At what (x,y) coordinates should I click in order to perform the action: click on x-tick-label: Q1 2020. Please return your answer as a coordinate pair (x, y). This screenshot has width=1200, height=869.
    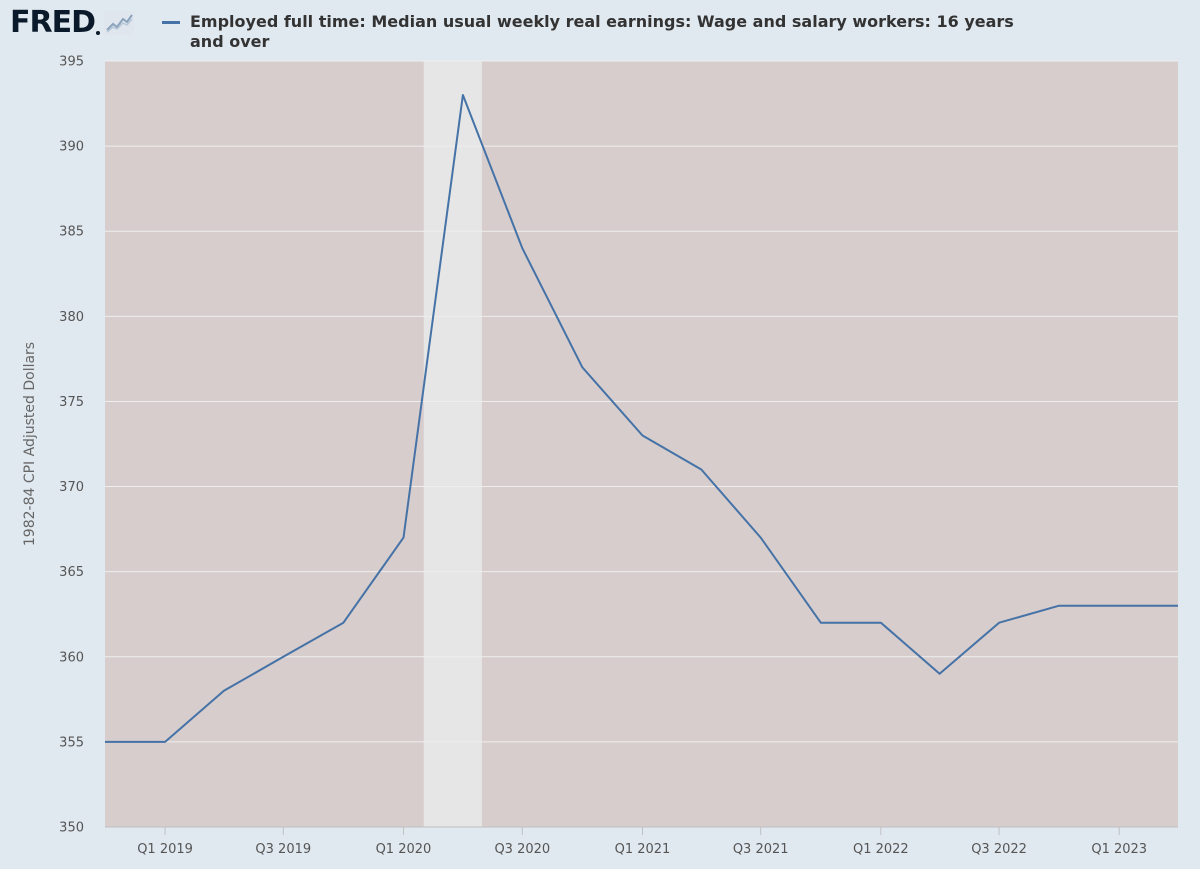
    Looking at the image, I should click on (404, 849).